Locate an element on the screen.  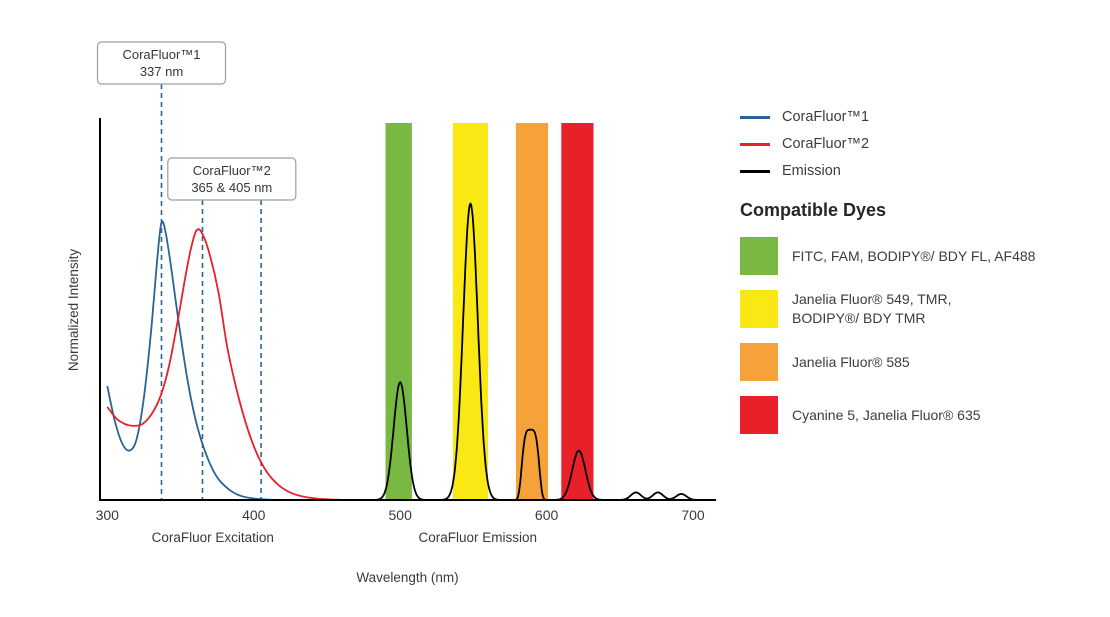
dye-item-green: FITC, FAM, BODIPY®/ BDY FL, AF488 is located at coordinates (920, 256).